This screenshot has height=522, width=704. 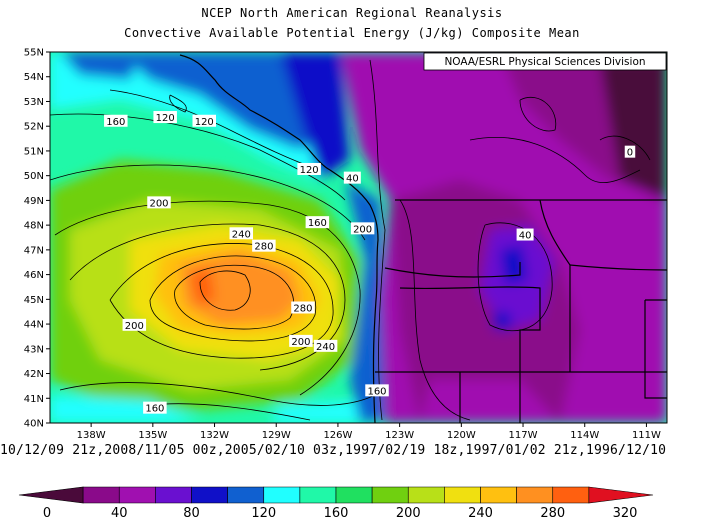 What do you see at coordinates (337, 435) in the screenshot?
I see `lon-tick-label: 126W` at bounding box center [337, 435].